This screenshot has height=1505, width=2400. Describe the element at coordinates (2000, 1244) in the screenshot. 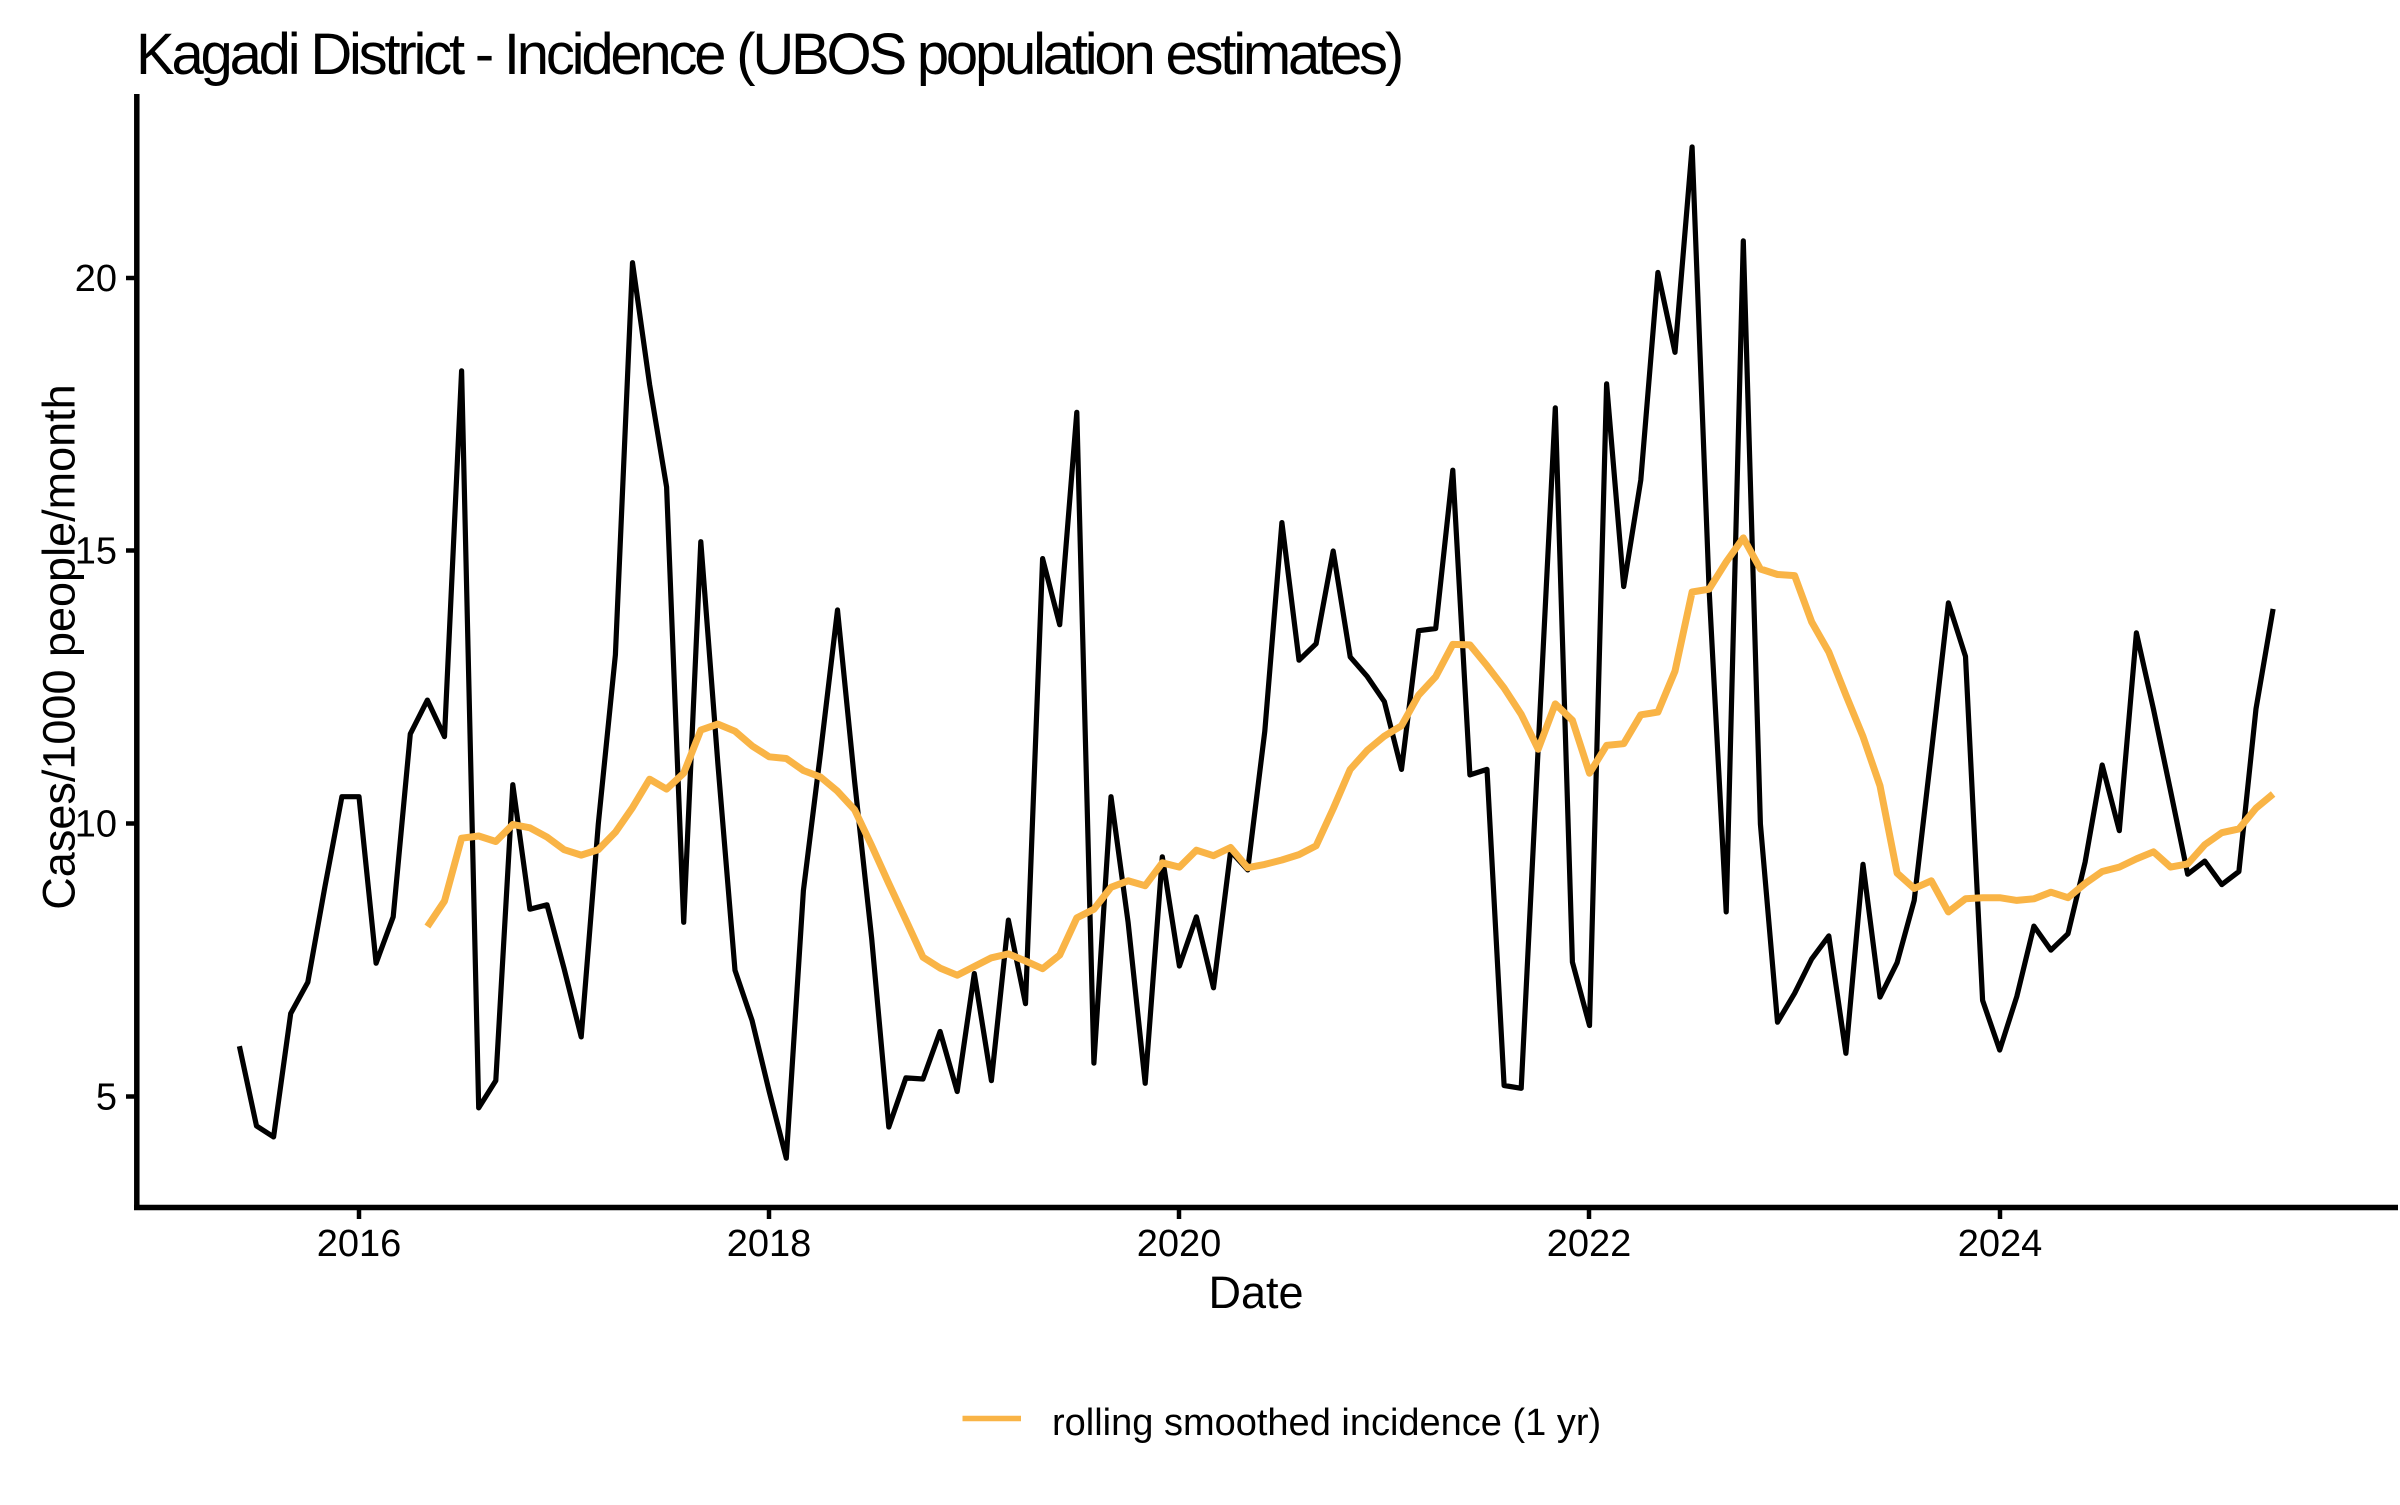

I see `svg-text: 2024` at that location.